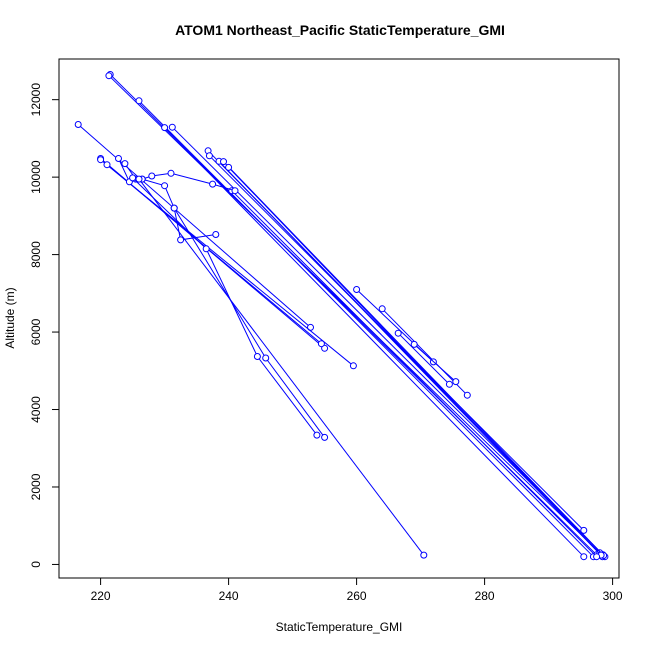 The height and width of the screenshot is (650, 650). What do you see at coordinates (36, 564) in the screenshot?
I see `y-tick-label: 0` at bounding box center [36, 564].